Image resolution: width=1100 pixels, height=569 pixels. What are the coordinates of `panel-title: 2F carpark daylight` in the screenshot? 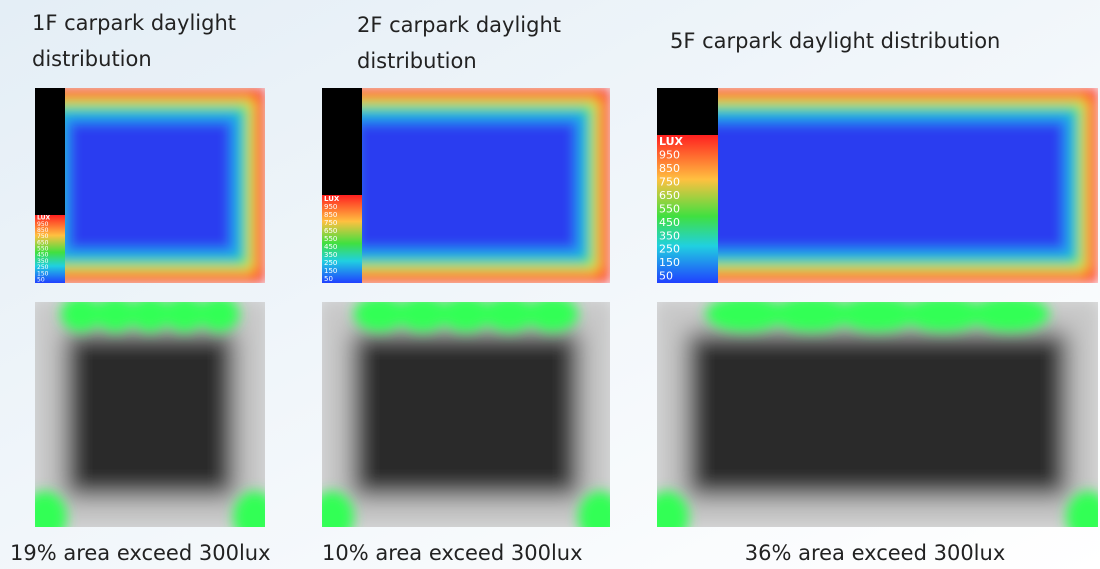 It's located at (459, 25).